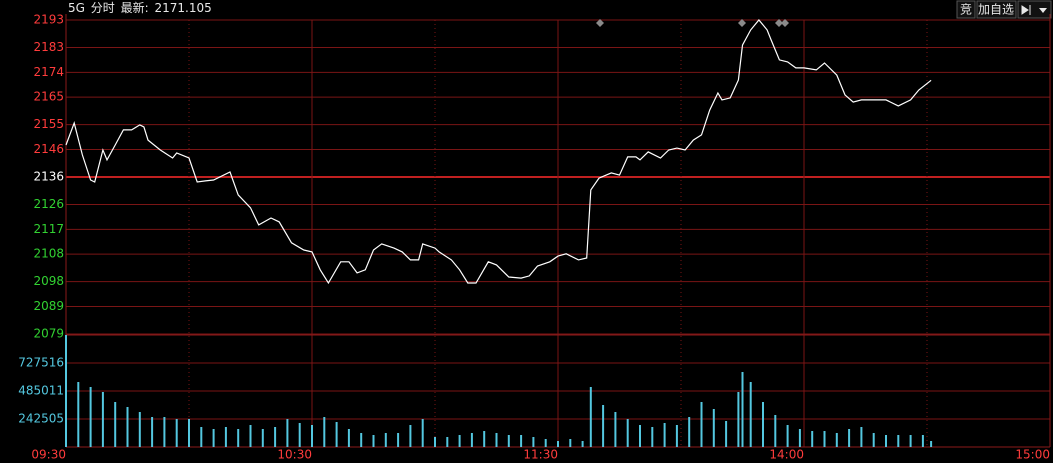  Describe the element at coordinates (786, 455) in the screenshot. I see `x-tick-label: 14:00` at that location.